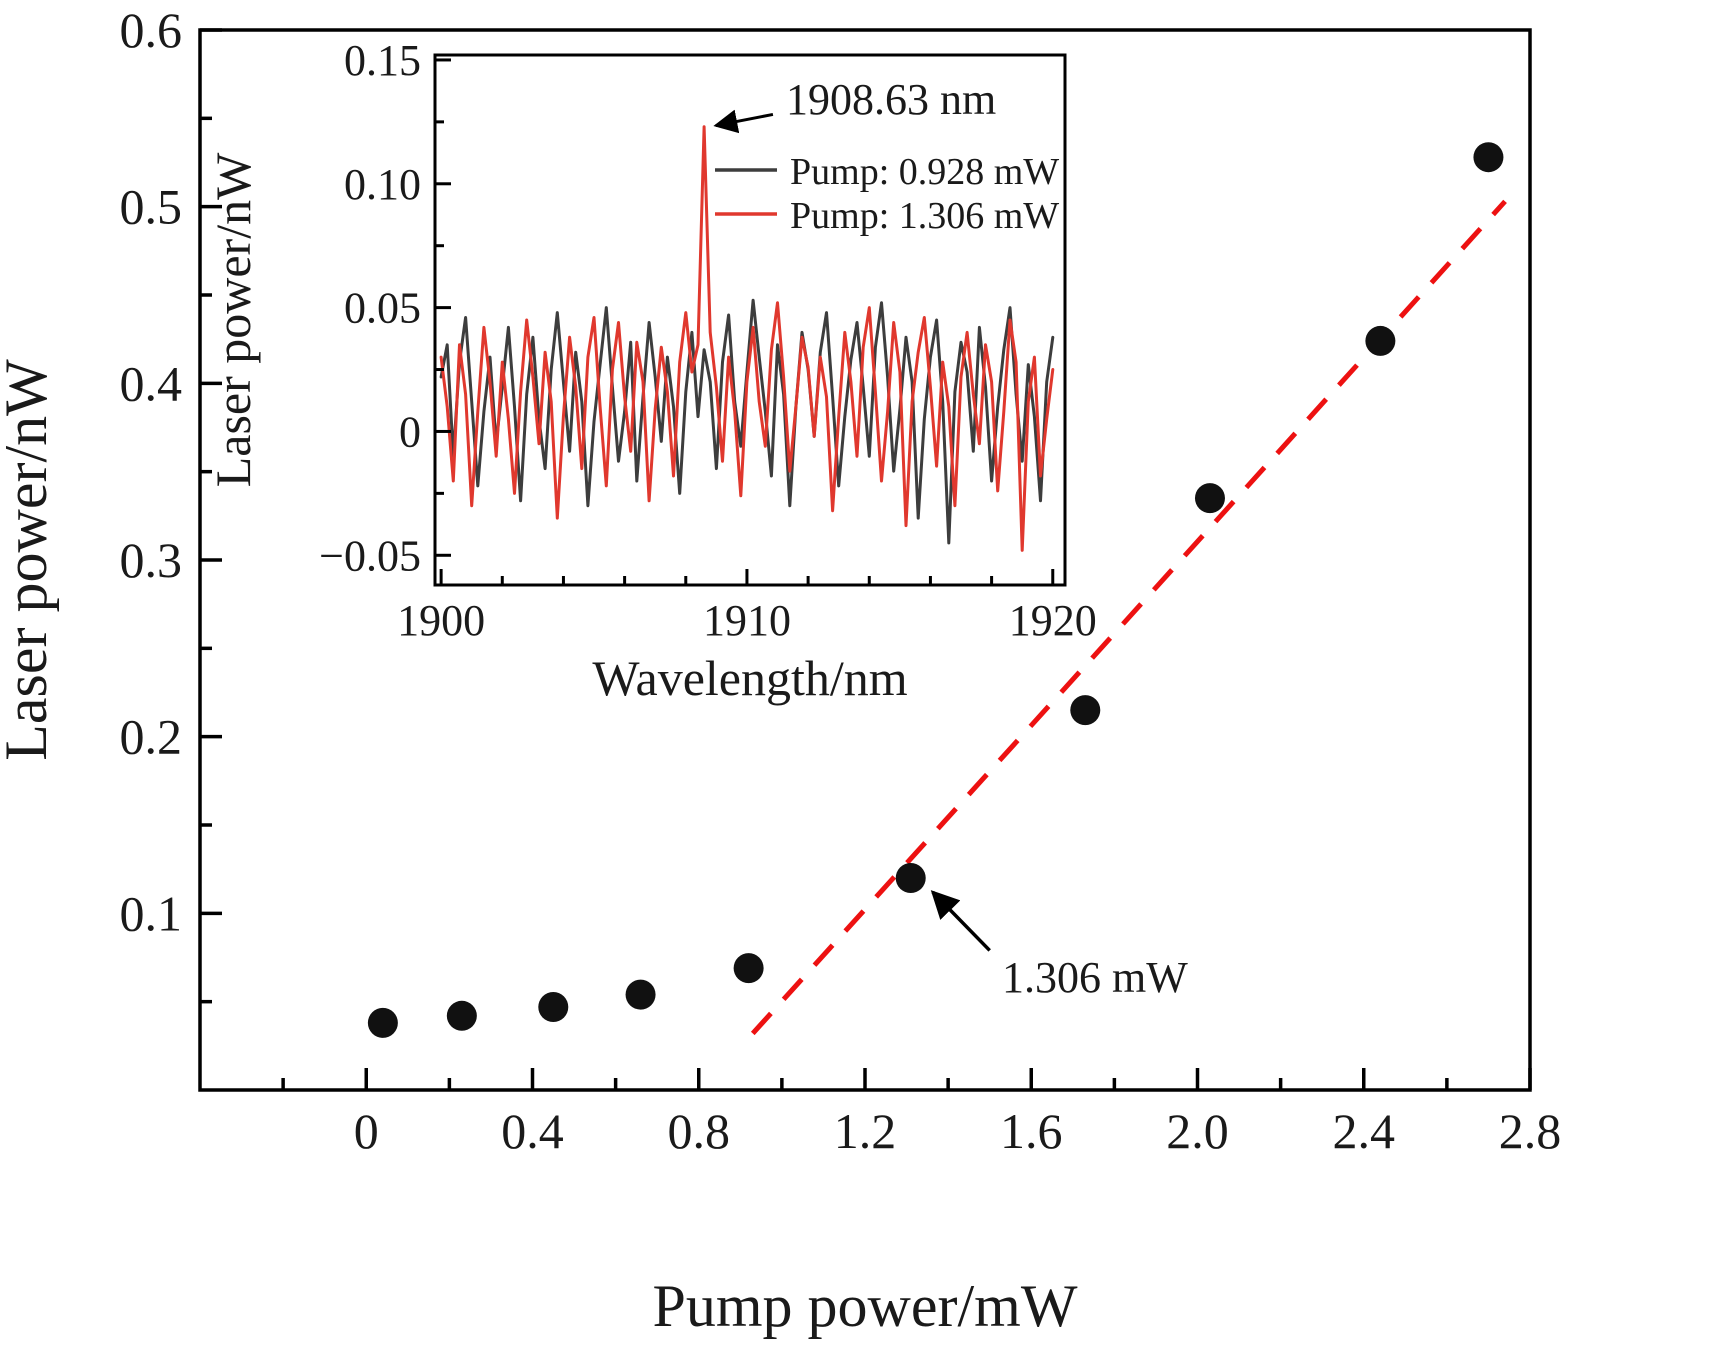 This screenshot has height=1364, width=1716. I want to click on x-tick-label: 0.4, so click(532, 1131).